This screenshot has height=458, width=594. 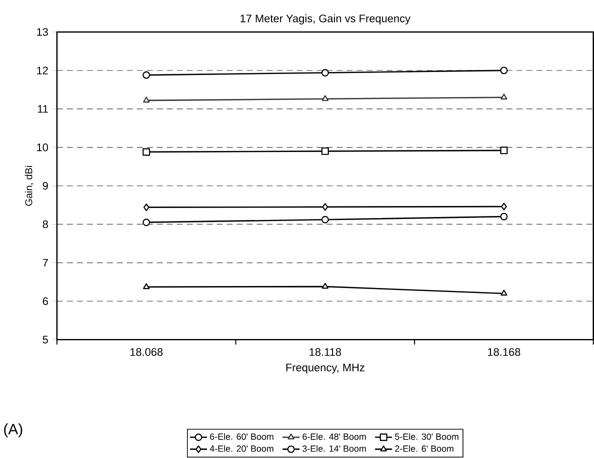 What do you see at coordinates (45, 186) in the screenshot?
I see `y-tick-label: 9` at bounding box center [45, 186].